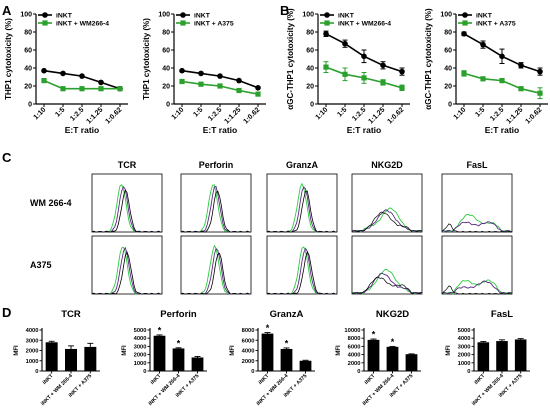  Describe the element at coordinates (71, 314) in the screenshot. I see `bar-chart-title: TCR` at that location.